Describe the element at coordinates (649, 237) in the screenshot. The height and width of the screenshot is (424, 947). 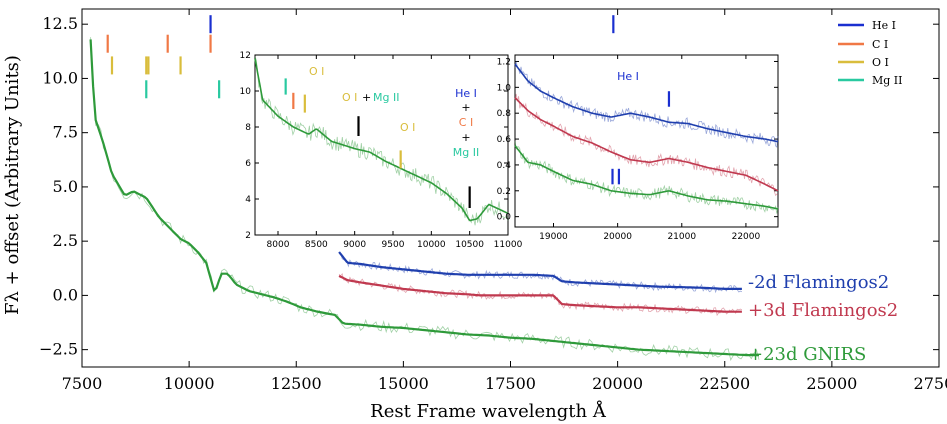
I see `inset-right-x-tick-labels: 19000 20000 21000 22000` at that location.